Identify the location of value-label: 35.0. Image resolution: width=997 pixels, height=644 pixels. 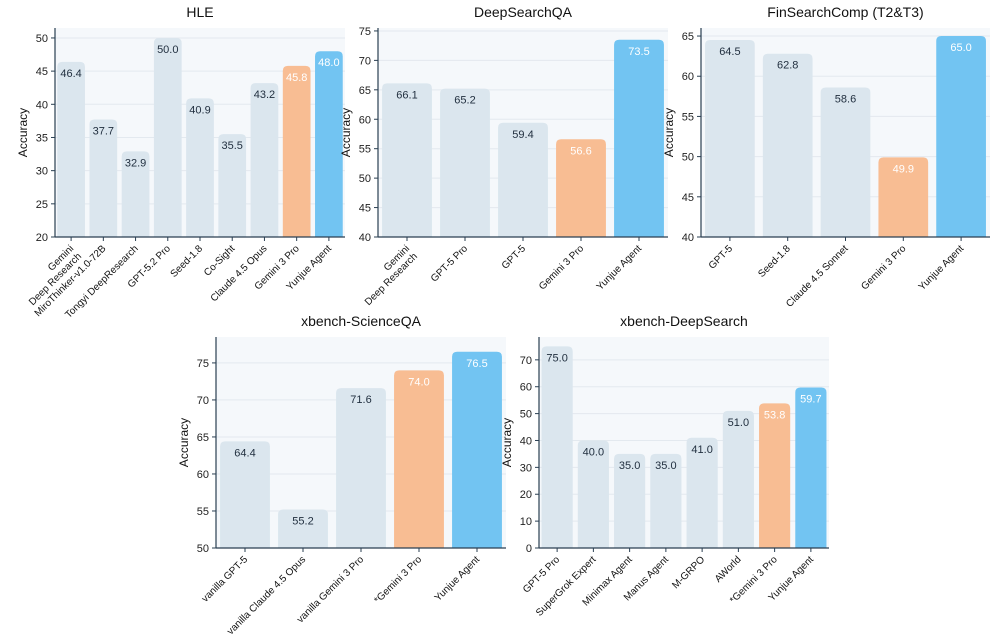
(629, 466).